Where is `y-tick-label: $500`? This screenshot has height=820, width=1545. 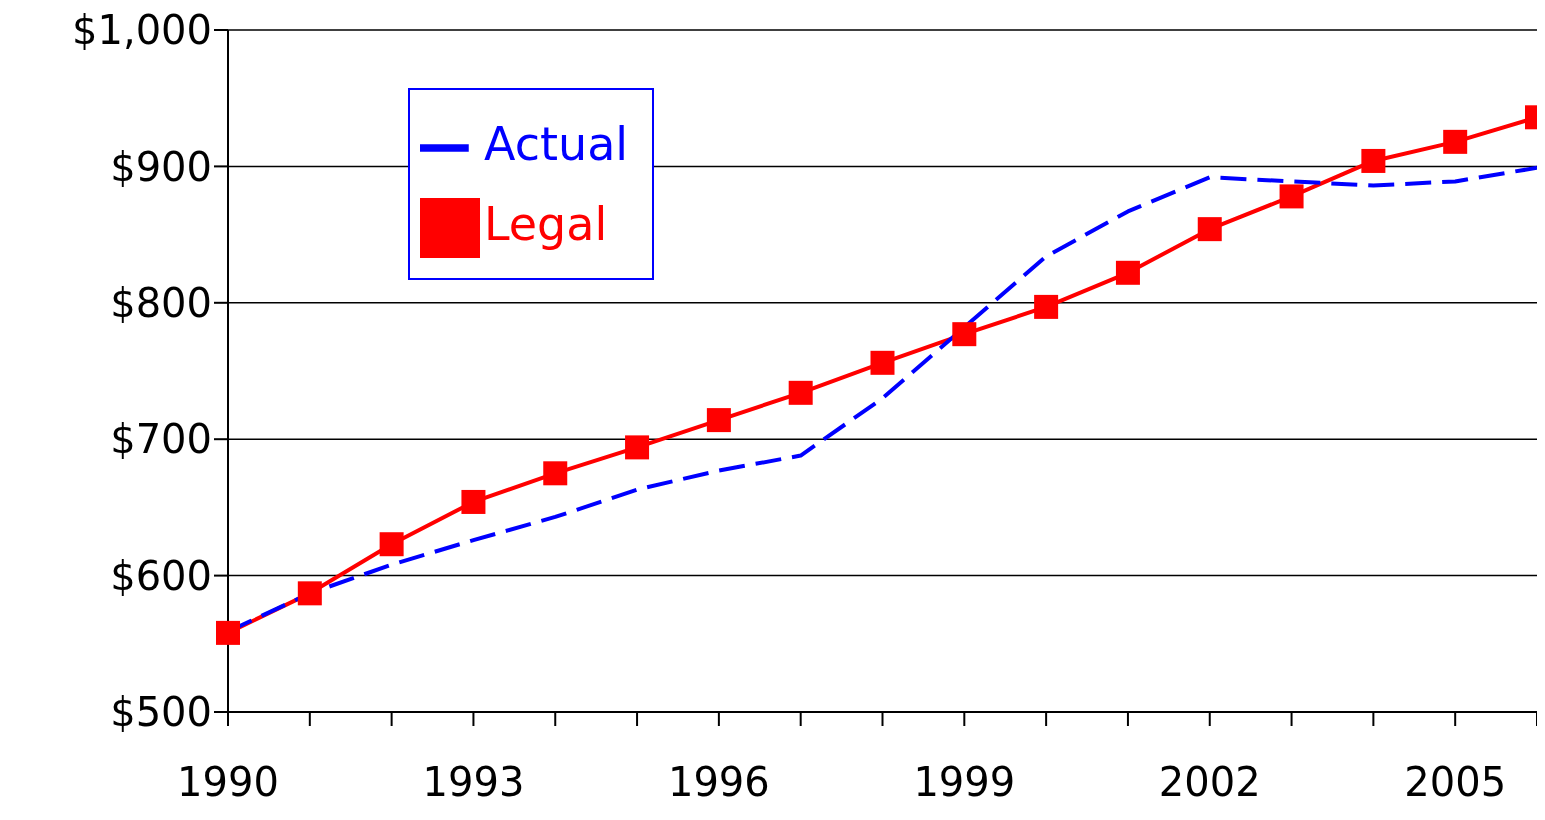
y-tick-label: $500 is located at coordinates (161, 712).